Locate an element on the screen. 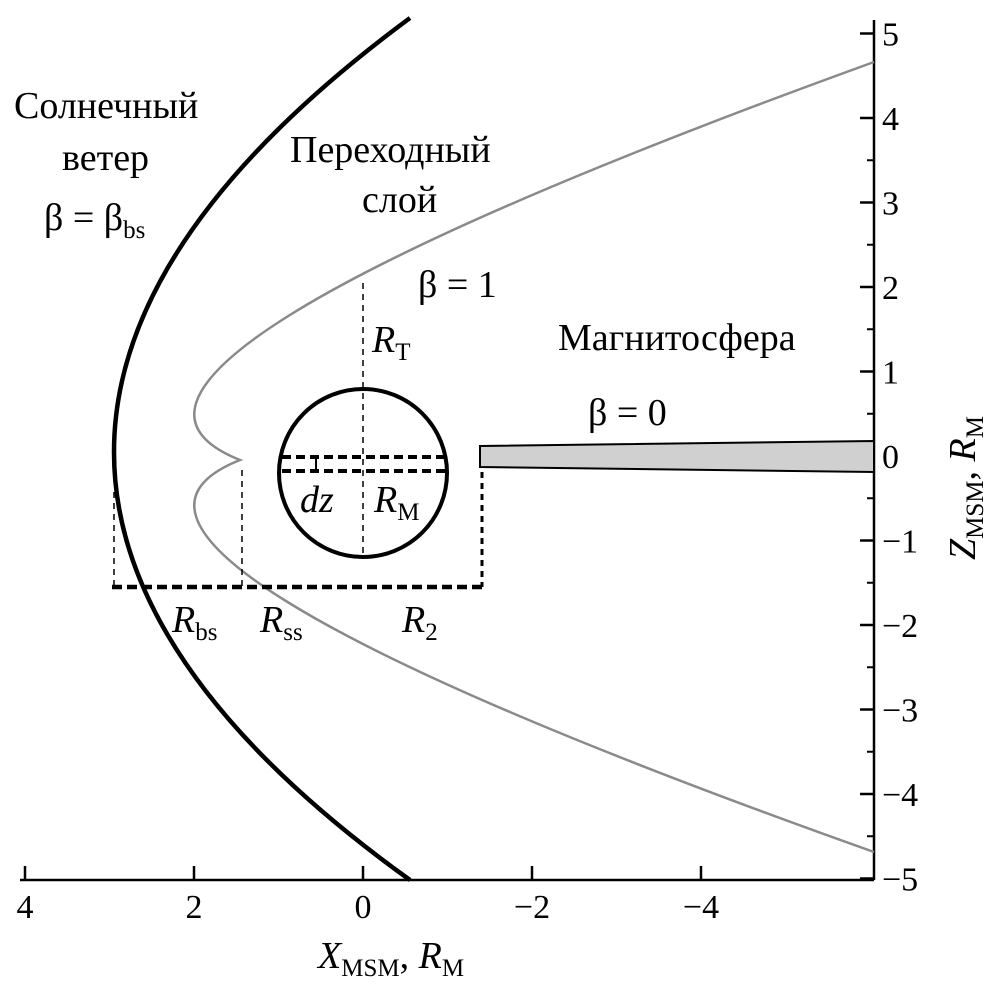  dz-label: dz is located at coordinates (317, 500).